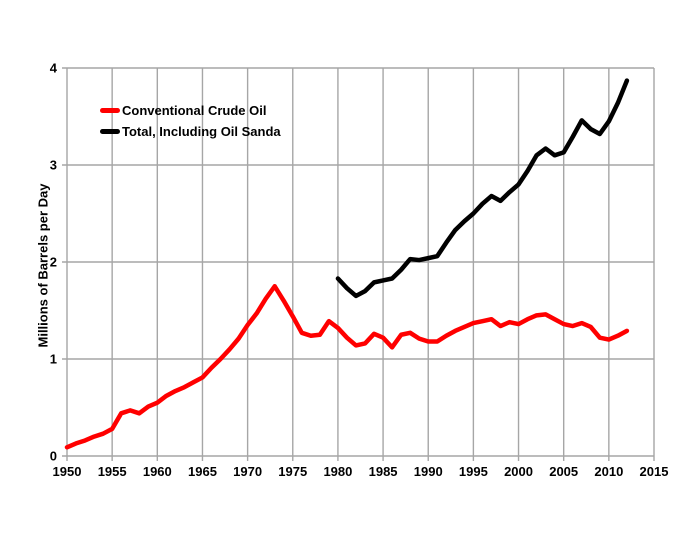 Image resolution: width=700 pixels, height=540 pixels. Describe the element at coordinates (112, 471) in the screenshot. I see `x-tick-label: 1955` at that location.